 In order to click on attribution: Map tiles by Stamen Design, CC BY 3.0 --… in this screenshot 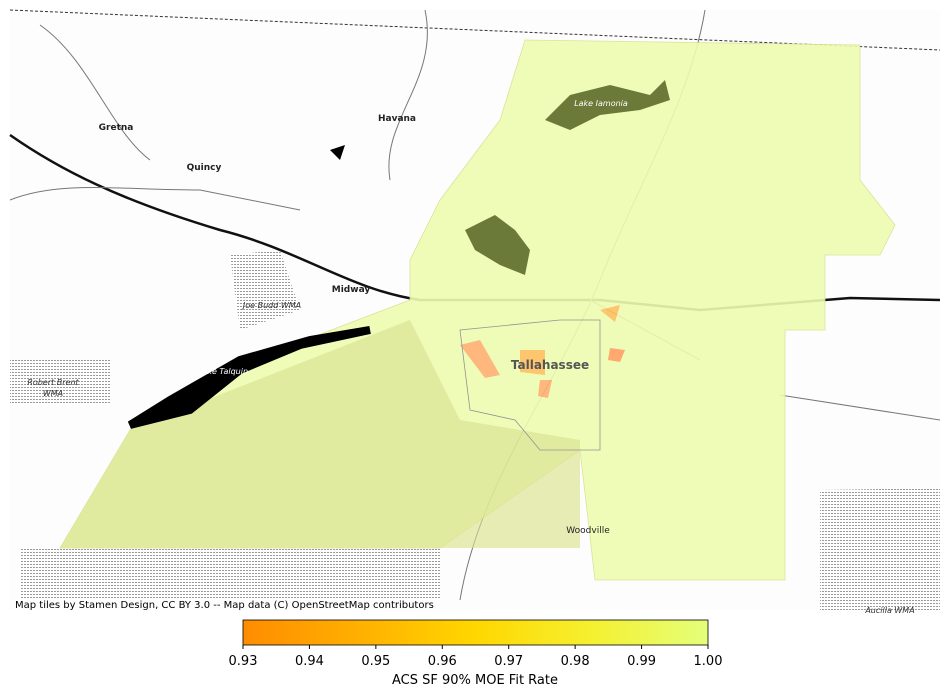, I will do `click(224, 605)`.